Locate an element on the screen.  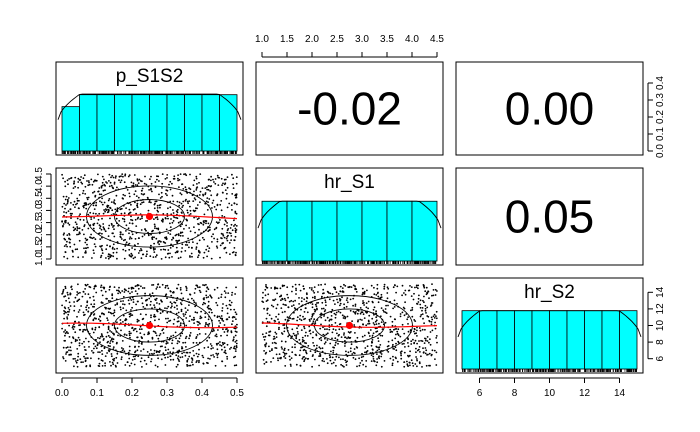
x-tick-label: 10 is located at coordinates (550, 393).